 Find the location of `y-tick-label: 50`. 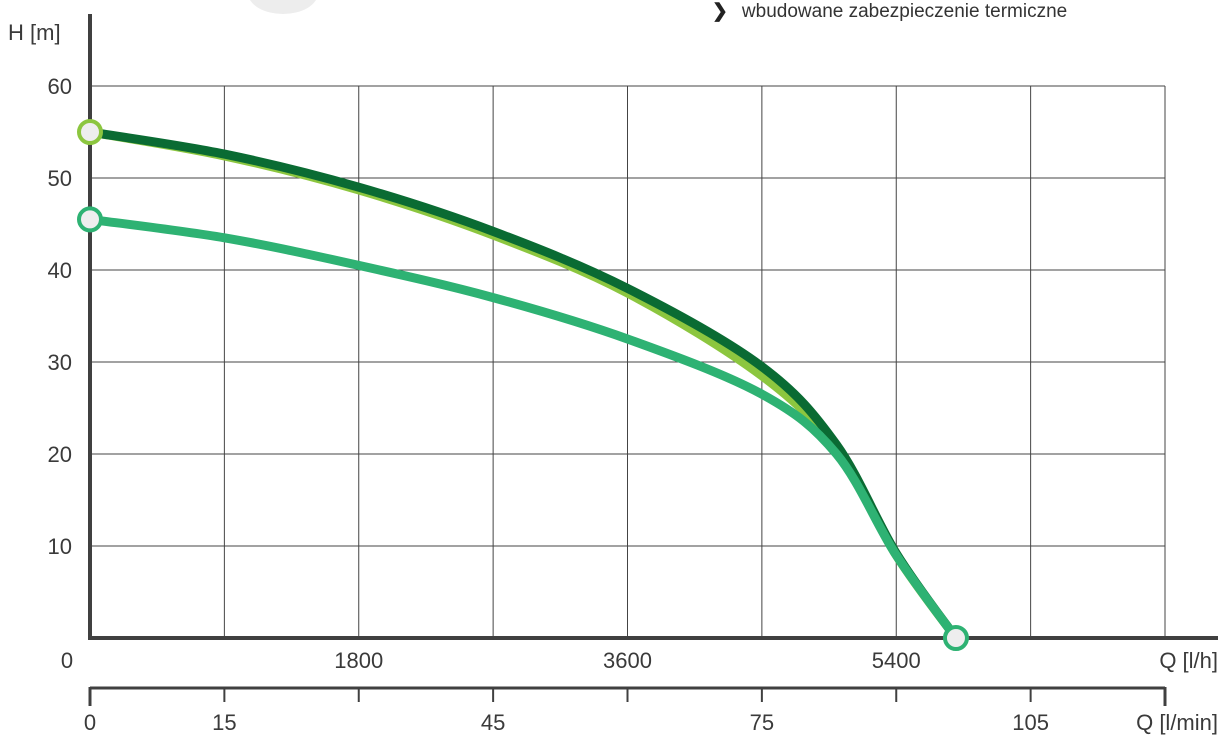

y-tick-label: 50 is located at coordinates (60, 178).